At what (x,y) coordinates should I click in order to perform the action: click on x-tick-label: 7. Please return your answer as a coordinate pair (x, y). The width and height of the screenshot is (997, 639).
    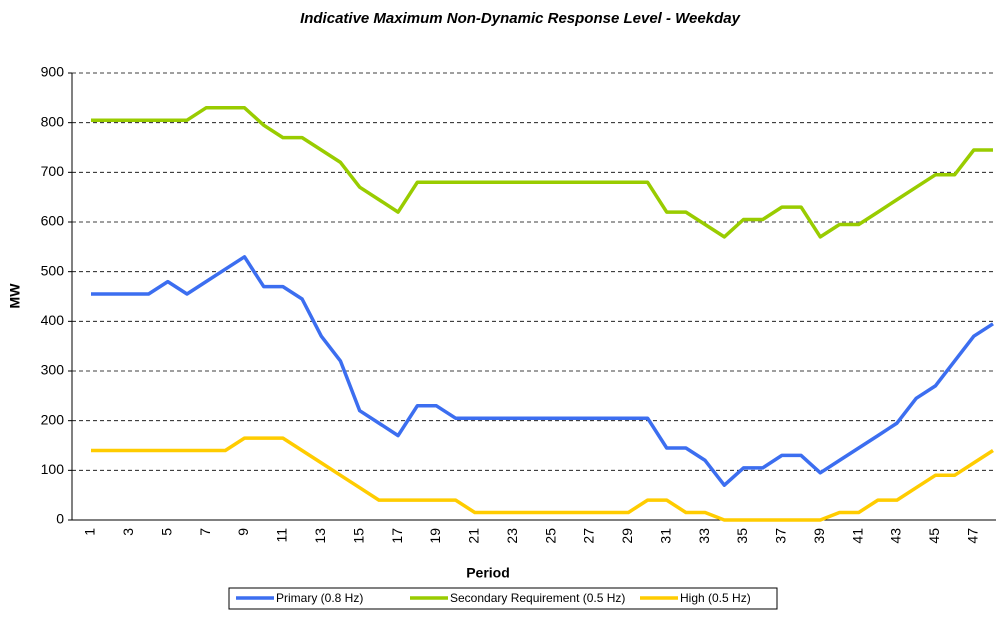
    Looking at the image, I should click on (205, 532).